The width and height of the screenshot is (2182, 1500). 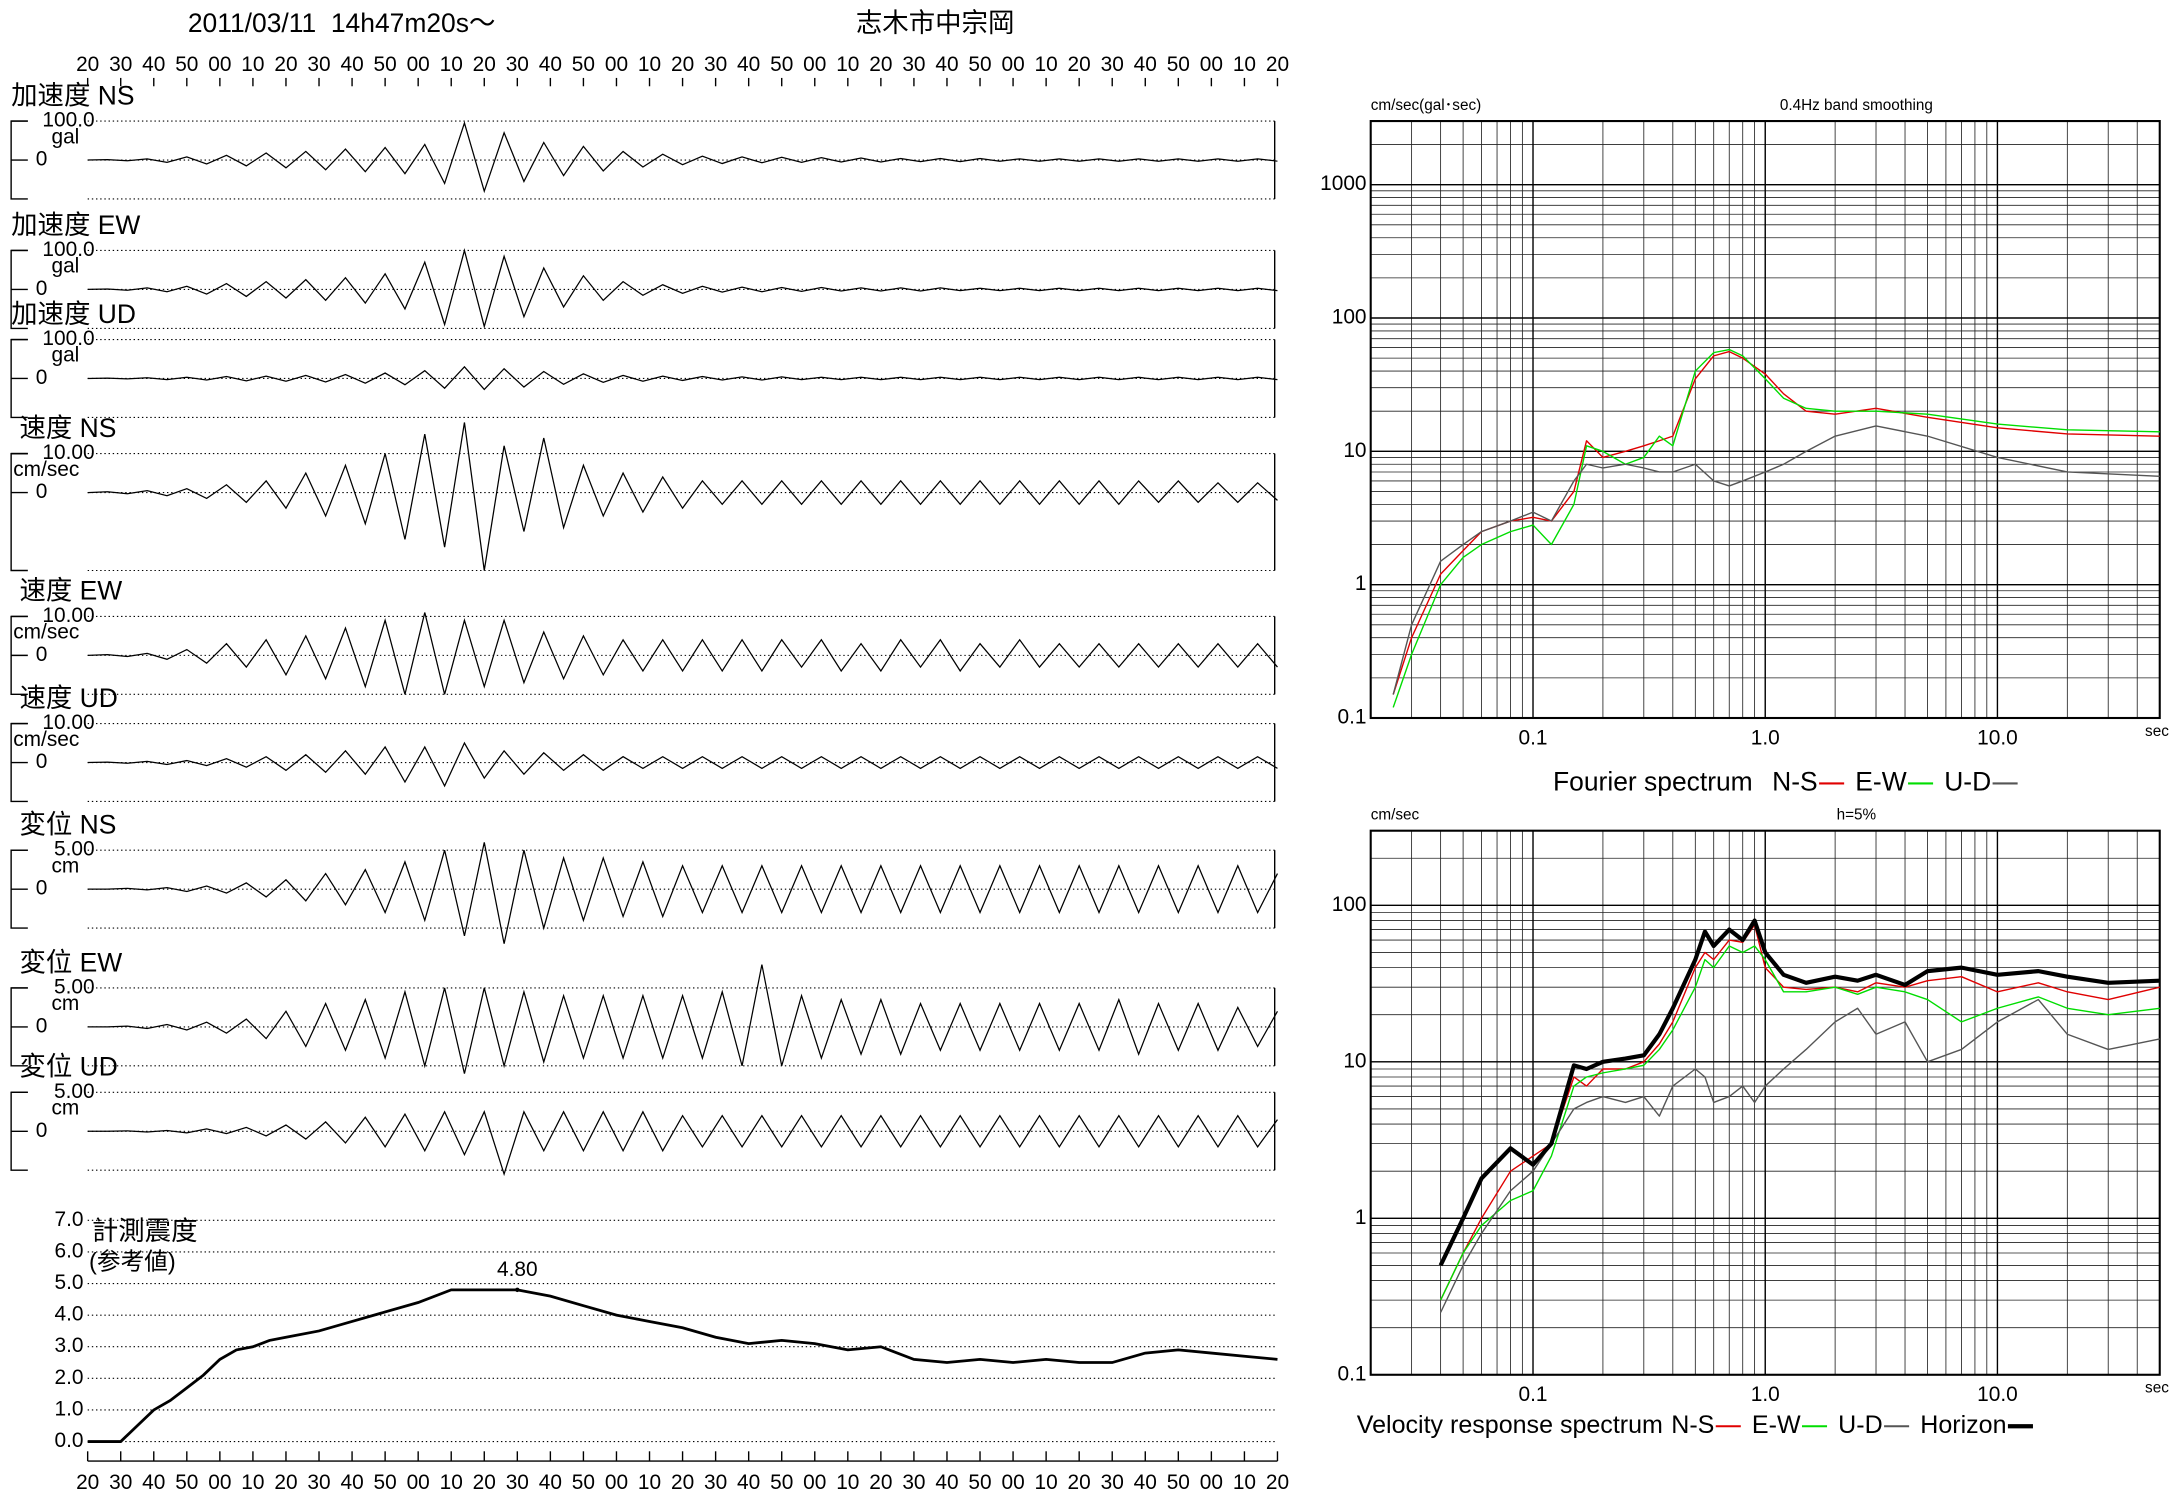 What do you see at coordinates (1765, 737) in the screenshot?
I see `x-tick-label: 1.0` at bounding box center [1765, 737].